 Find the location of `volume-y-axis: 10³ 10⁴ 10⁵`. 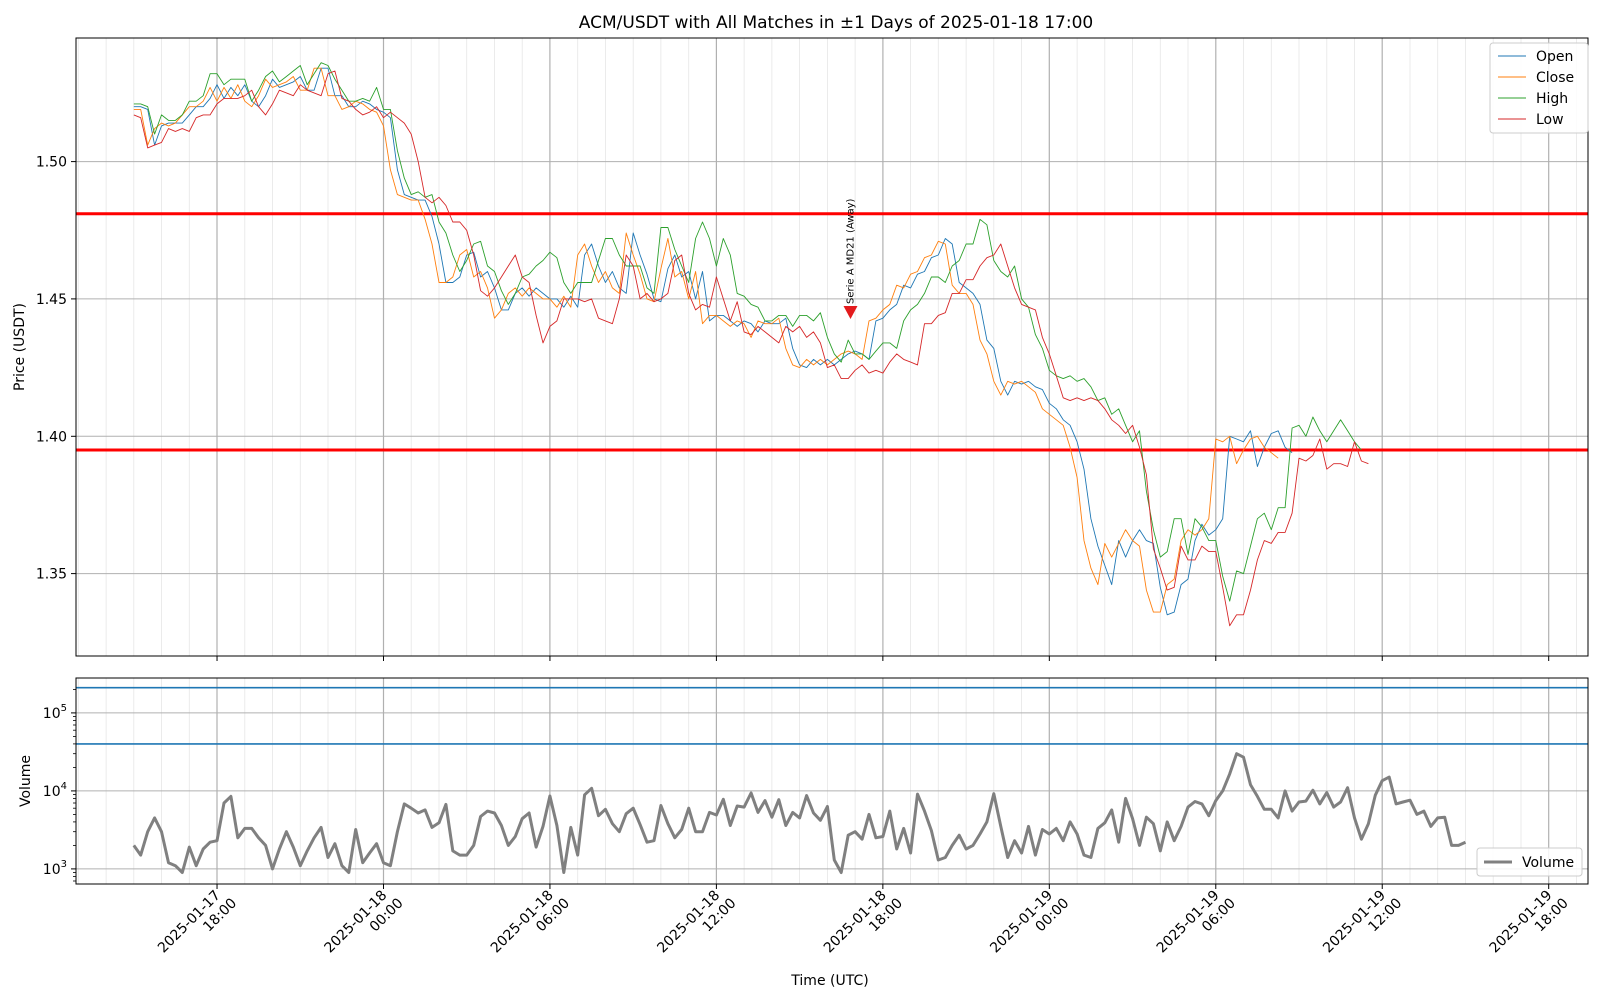

volume-y-axis: 10³ 10⁴ 10⁵ is located at coordinates (59, 785).